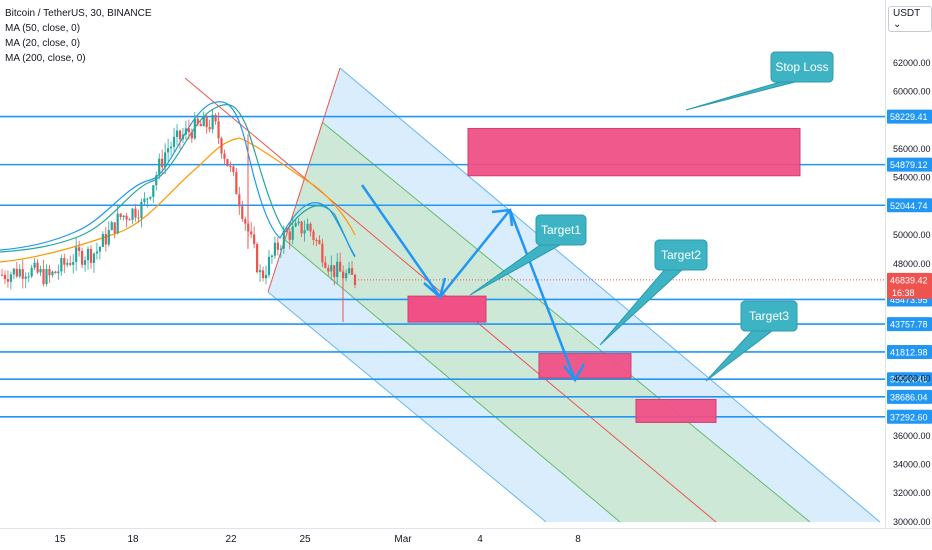 This screenshot has width=932, height=550. Describe the element at coordinates (885, 264) in the screenshot. I see `price-scale-separator` at that location.